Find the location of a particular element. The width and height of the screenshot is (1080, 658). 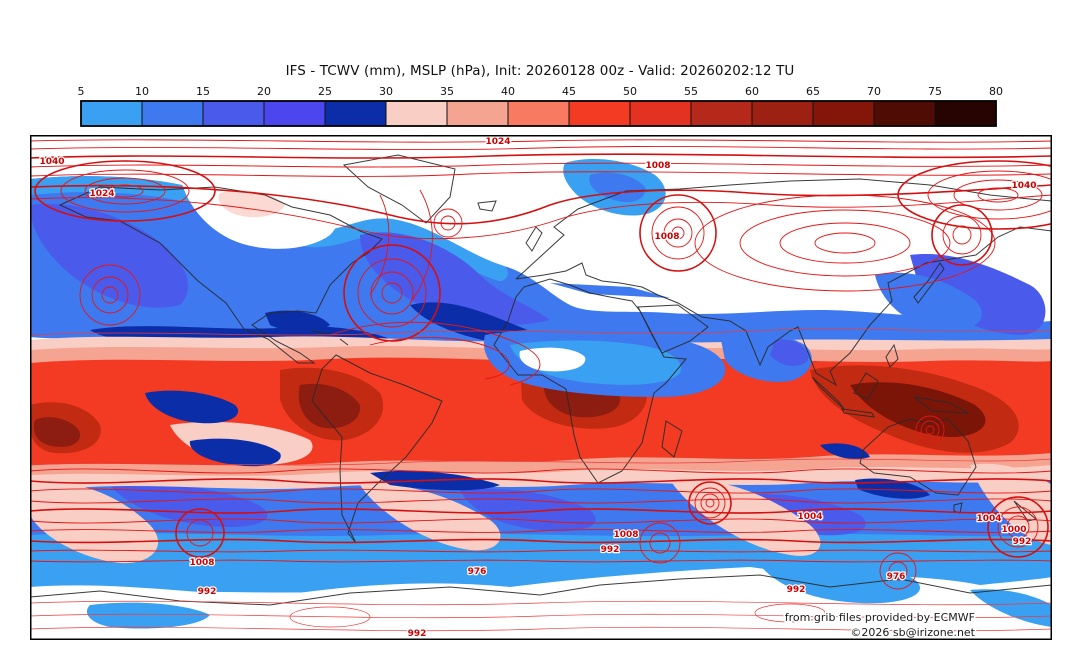

colorbar-tick: 10 is located at coordinates (142, 91).